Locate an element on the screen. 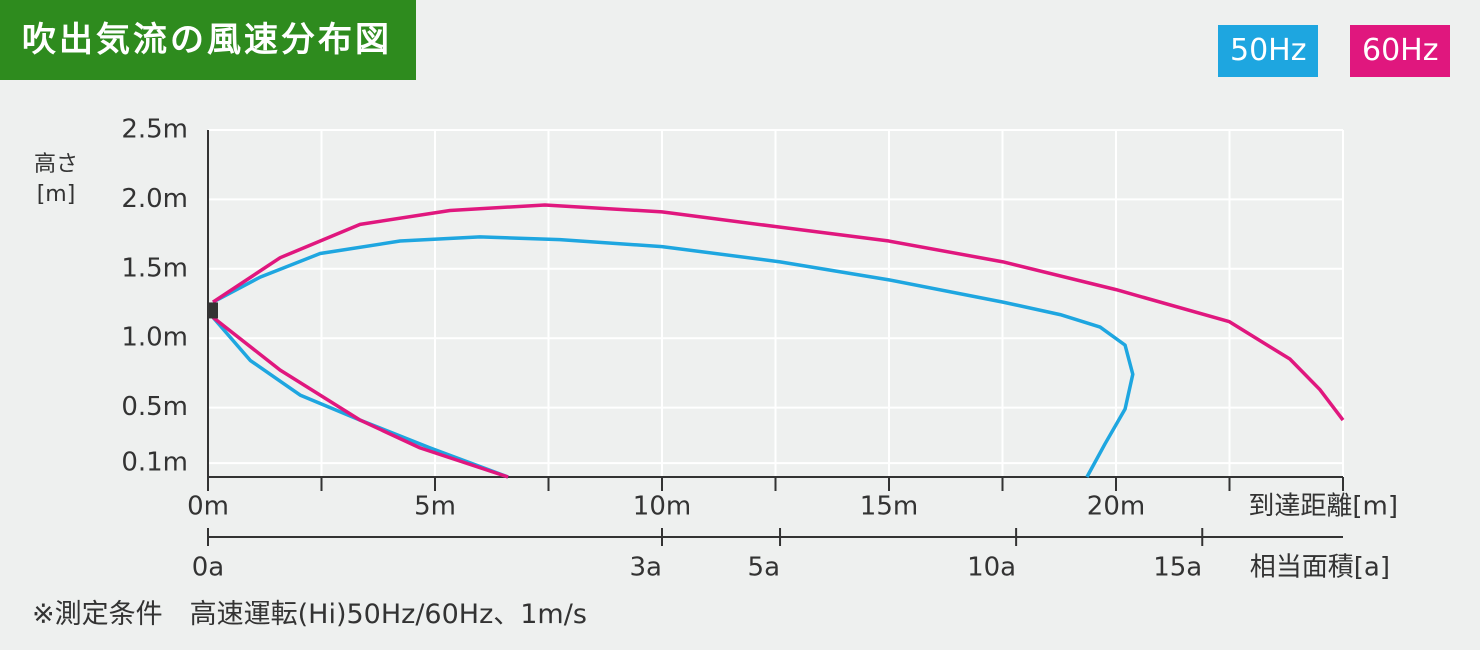 Image resolution: width=1480 pixels, height=650 pixels. y-tick-label: 2.0m is located at coordinates (154, 199).